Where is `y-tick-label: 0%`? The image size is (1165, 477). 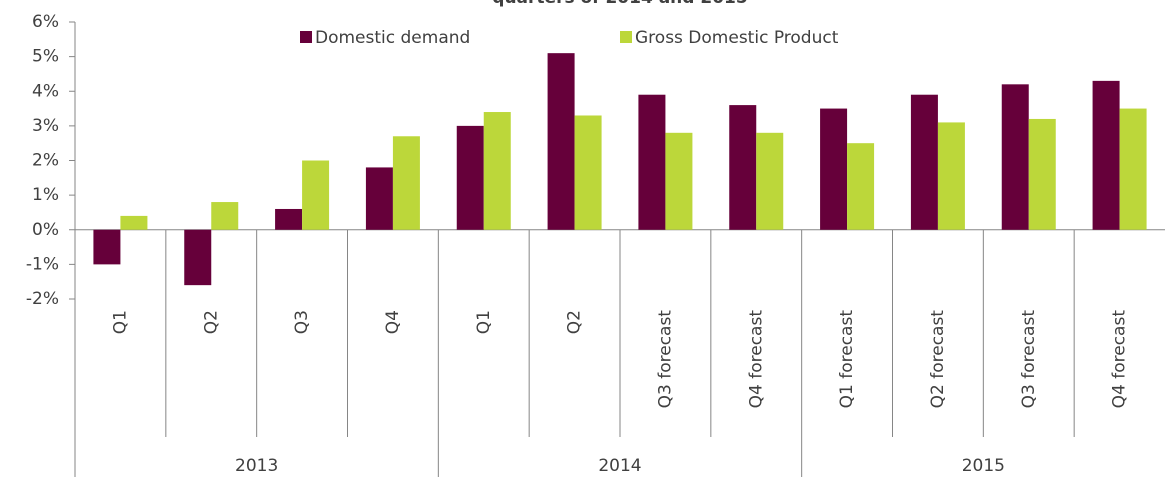
y-tick-label: 0% is located at coordinates (45, 230).